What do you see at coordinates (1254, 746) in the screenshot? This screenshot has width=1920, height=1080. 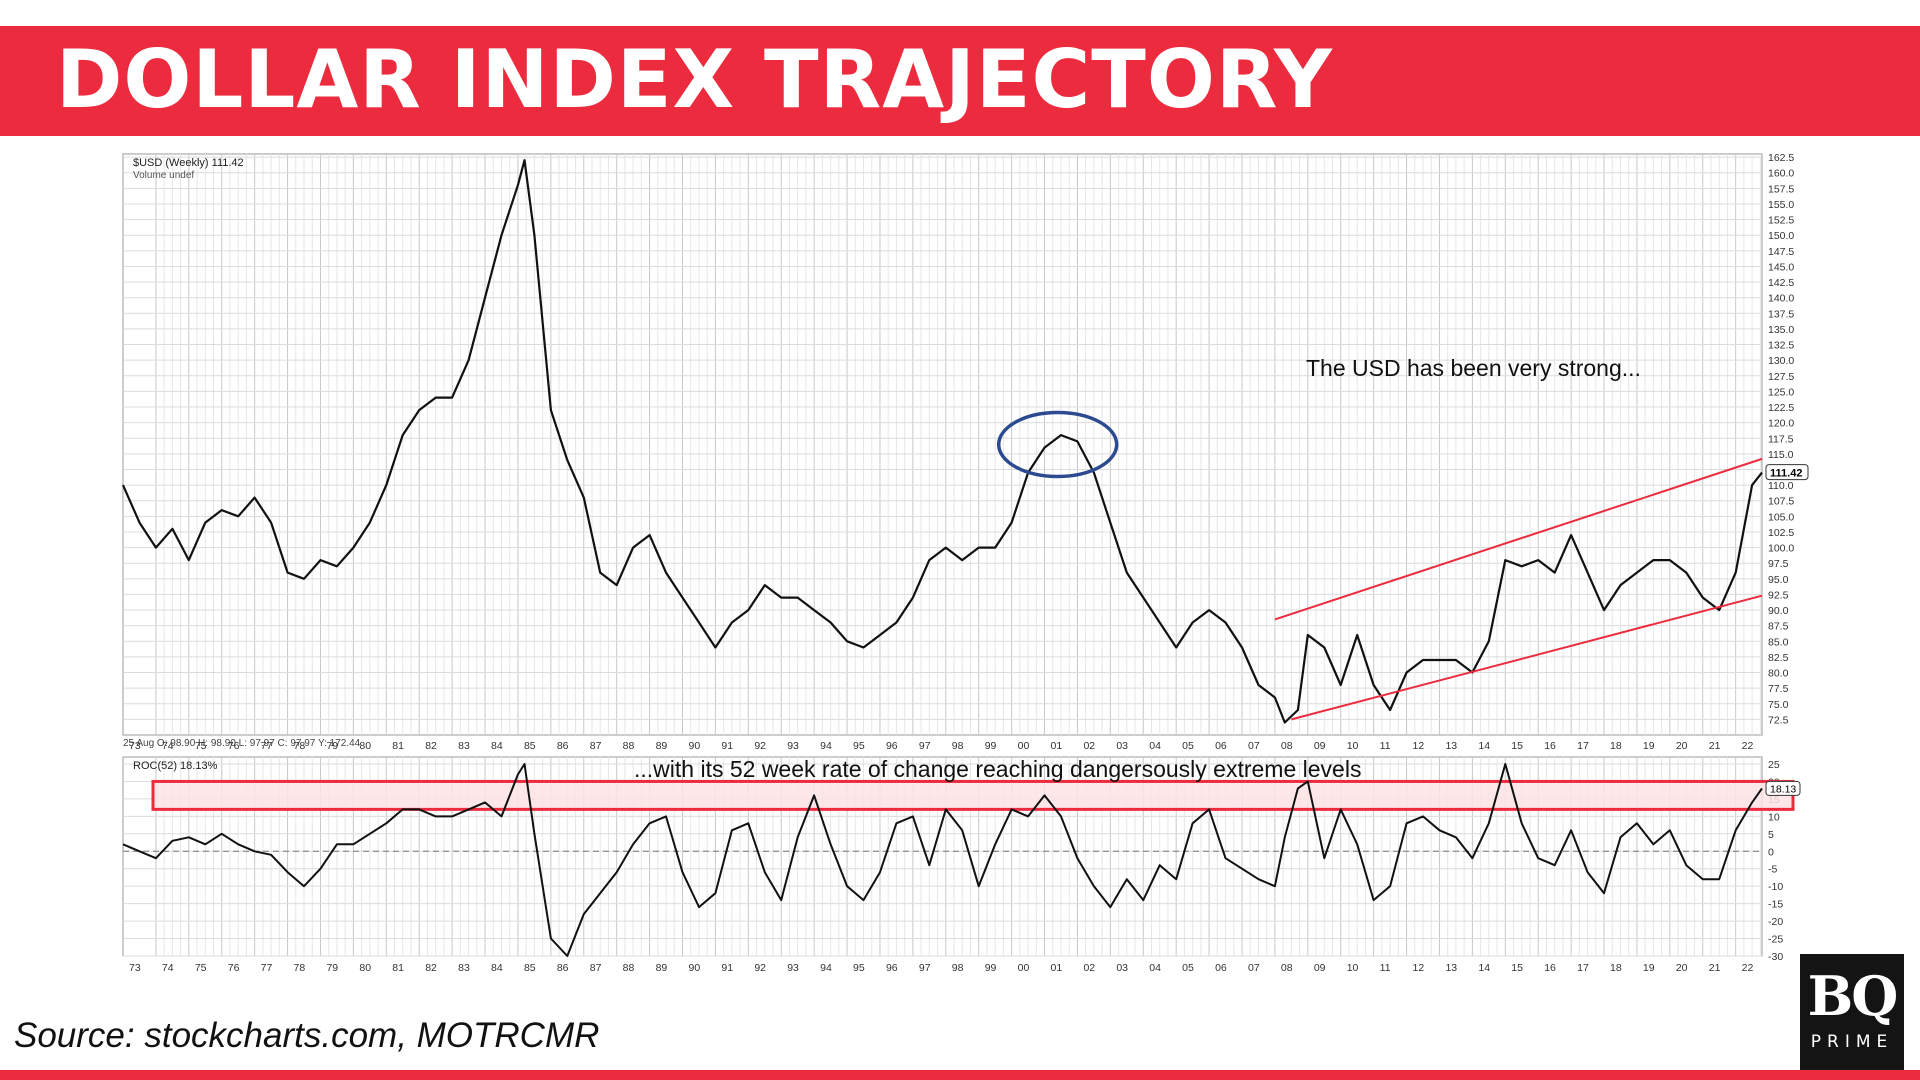 I see `year-tick-label-upper: 07` at bounding box center [1254, 746].